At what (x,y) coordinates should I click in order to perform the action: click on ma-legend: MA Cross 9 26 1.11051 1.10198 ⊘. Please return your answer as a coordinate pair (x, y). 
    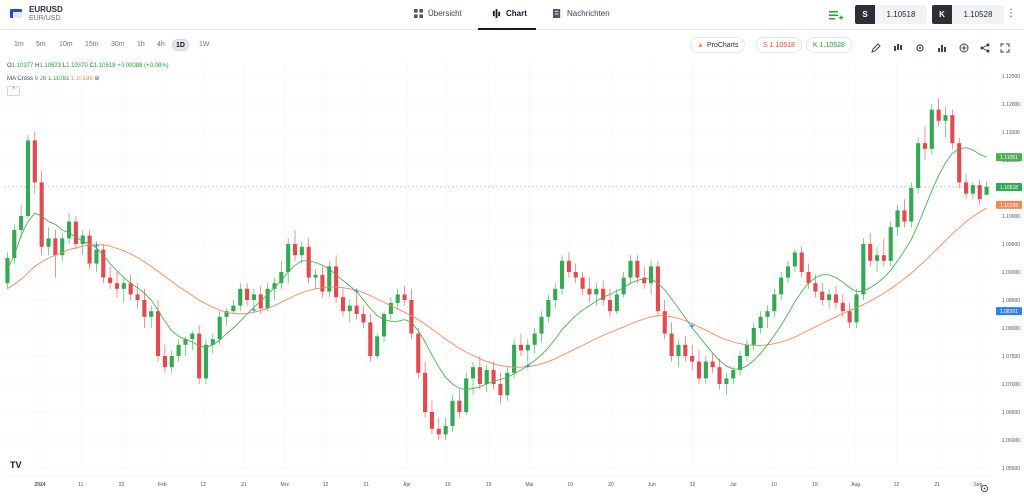
    Looking at the image, I should click on (53, 78).